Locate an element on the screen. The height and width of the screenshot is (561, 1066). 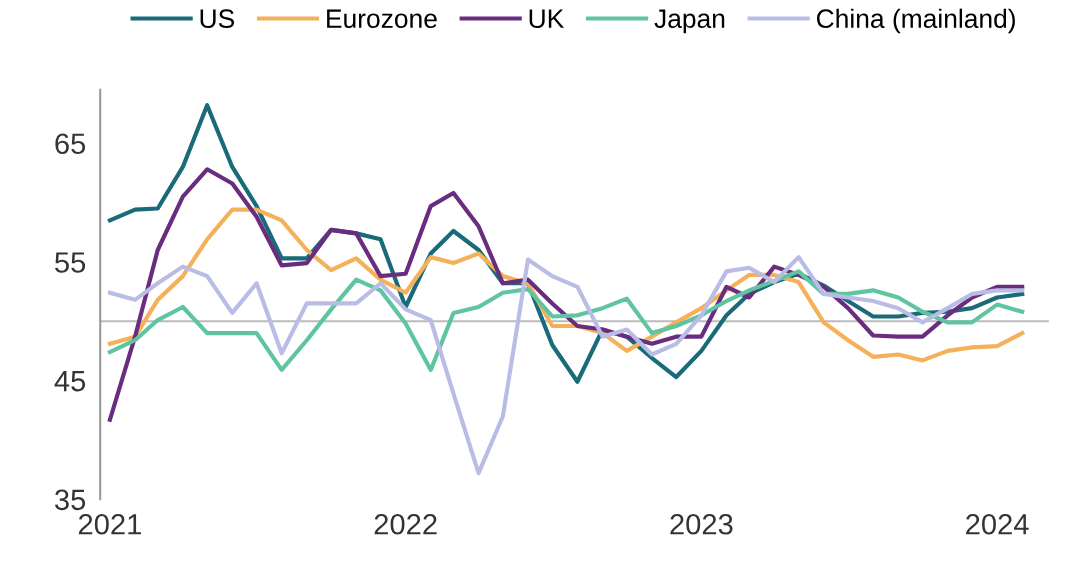
x-tick-label: 2022 is located at coordinates (405, 524).